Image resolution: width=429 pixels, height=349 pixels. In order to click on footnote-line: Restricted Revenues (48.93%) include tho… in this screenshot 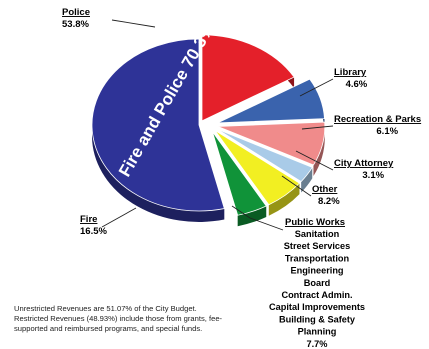, I will do `click(118, 318)`.